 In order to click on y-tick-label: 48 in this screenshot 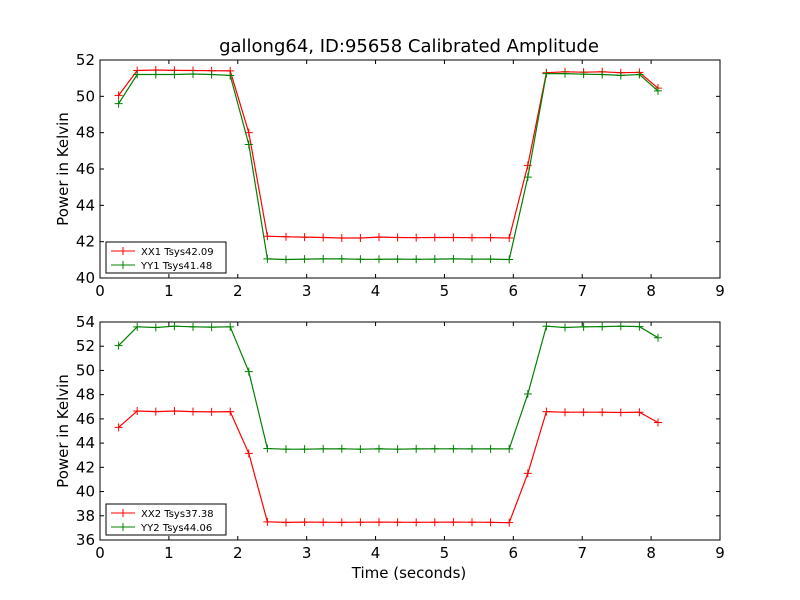, I will do `click(85, 395)`.